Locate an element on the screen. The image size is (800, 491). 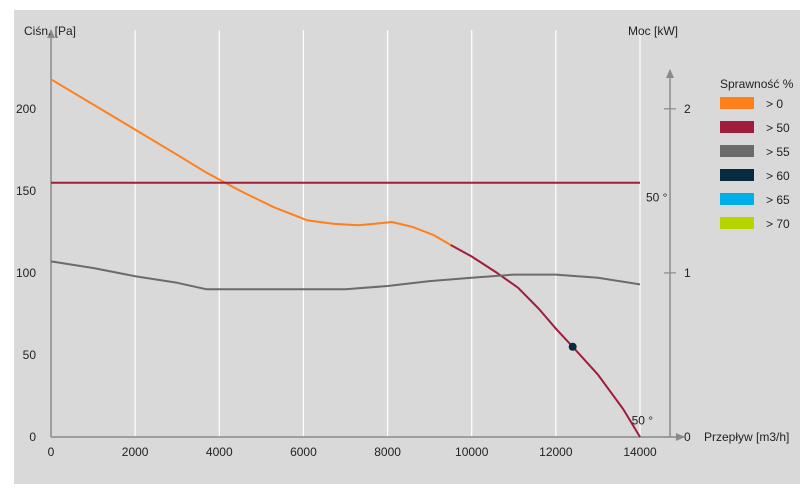
y-left-tick-label: 50 is located at coordinates (30, 355).